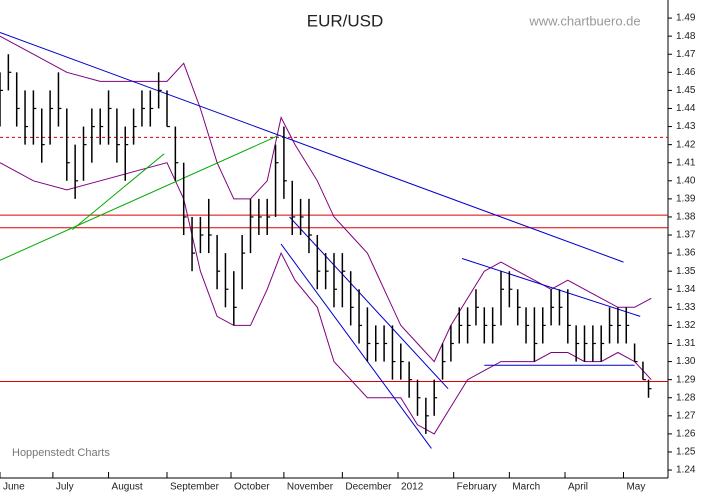 This screenshot has width=720, height=492. Describe the element at coordinates (686, 180) in the screenshot. I see `y-tick-label: 1.40` at that location.